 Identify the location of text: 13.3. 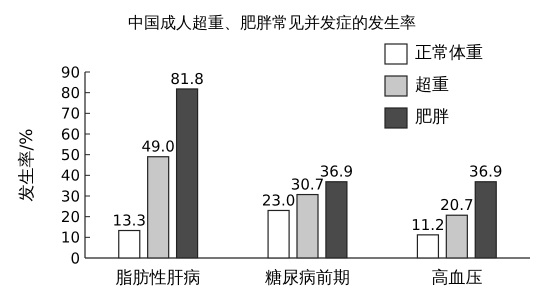
(129, 221).